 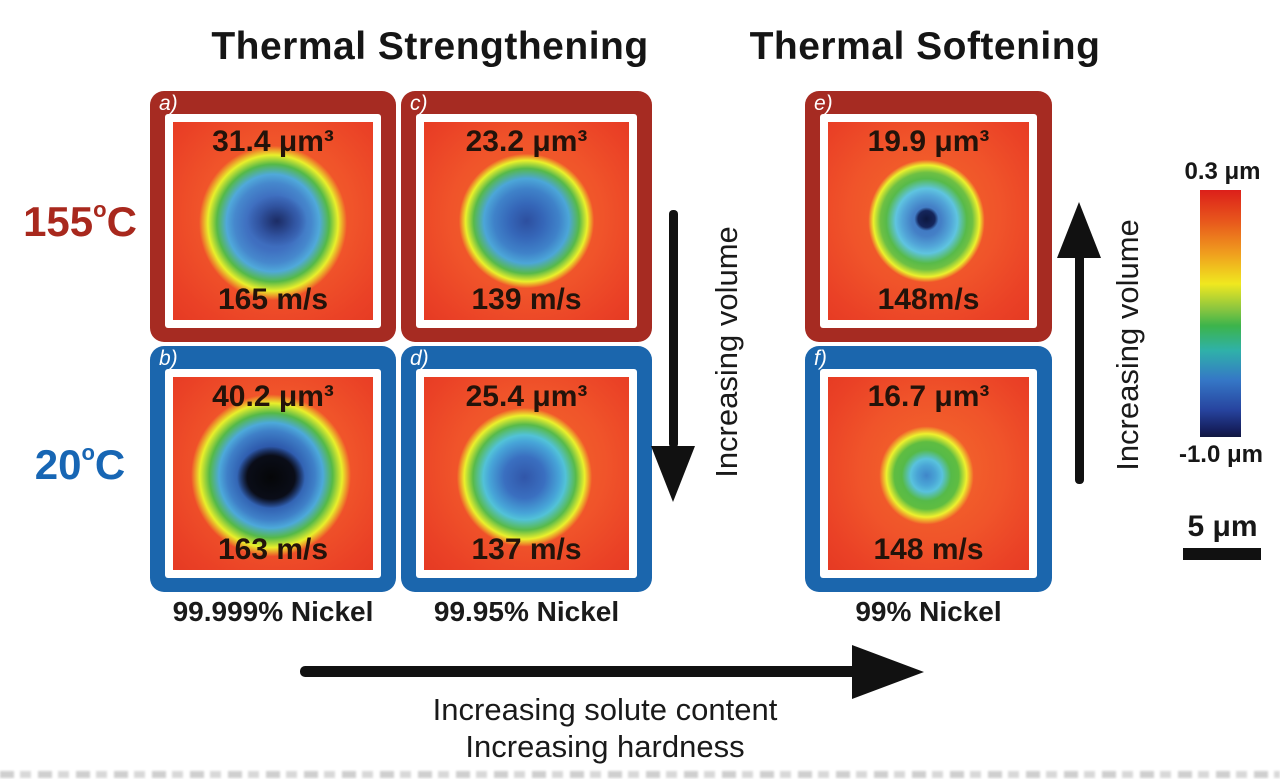 I want to click on impact-speed-value: 163 m/s, so click(x=273, y=549).